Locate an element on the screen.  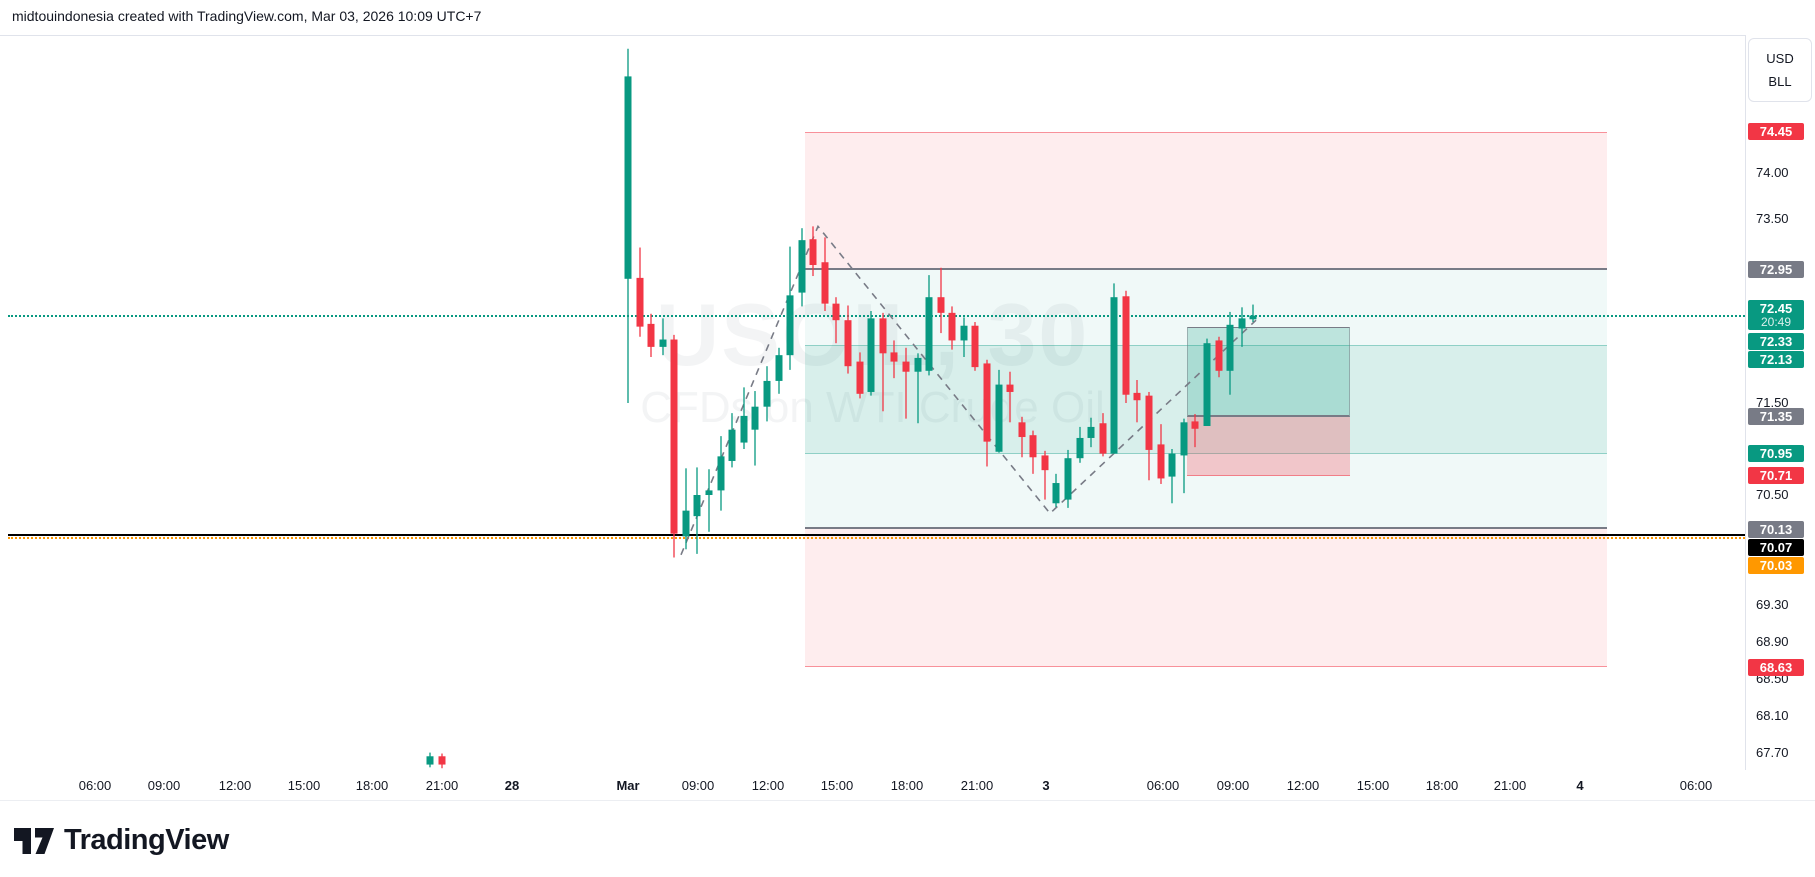
price-badge: 72.45 20:49 is located at coordinates (1776, 314).